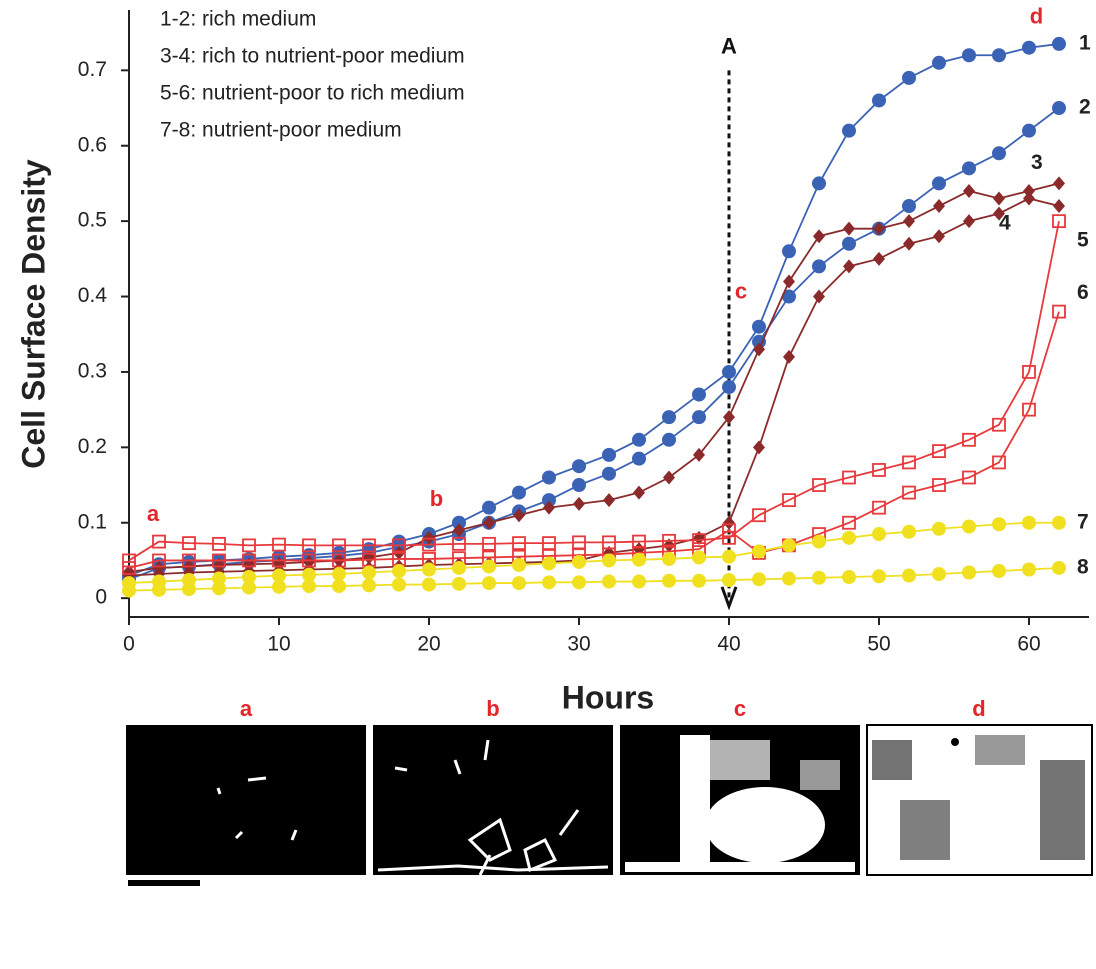 The image size is (1096, 969). What do you see at coordinates (33, 314) in the screenshot?
I see `y-axis-title: Cell Surface Density` at bounding box center [33, 314].